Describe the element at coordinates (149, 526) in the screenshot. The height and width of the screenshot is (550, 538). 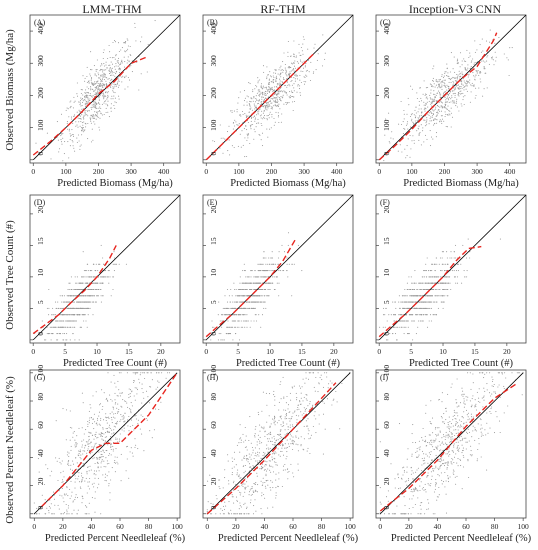
I see `x-tick-label: 80` at that location.